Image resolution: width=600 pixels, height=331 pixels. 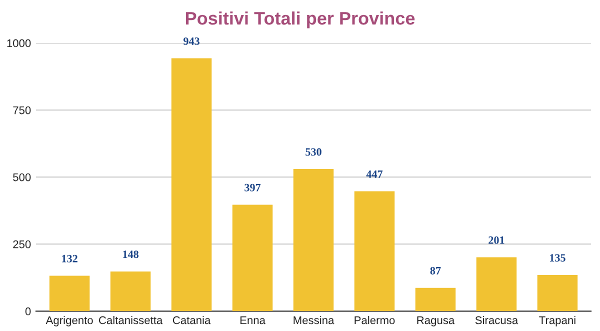 What do you see at coordinates (19, 43) in the screenshot?
I see `y-tick-label: 1000` at bounding box center [19, 43].